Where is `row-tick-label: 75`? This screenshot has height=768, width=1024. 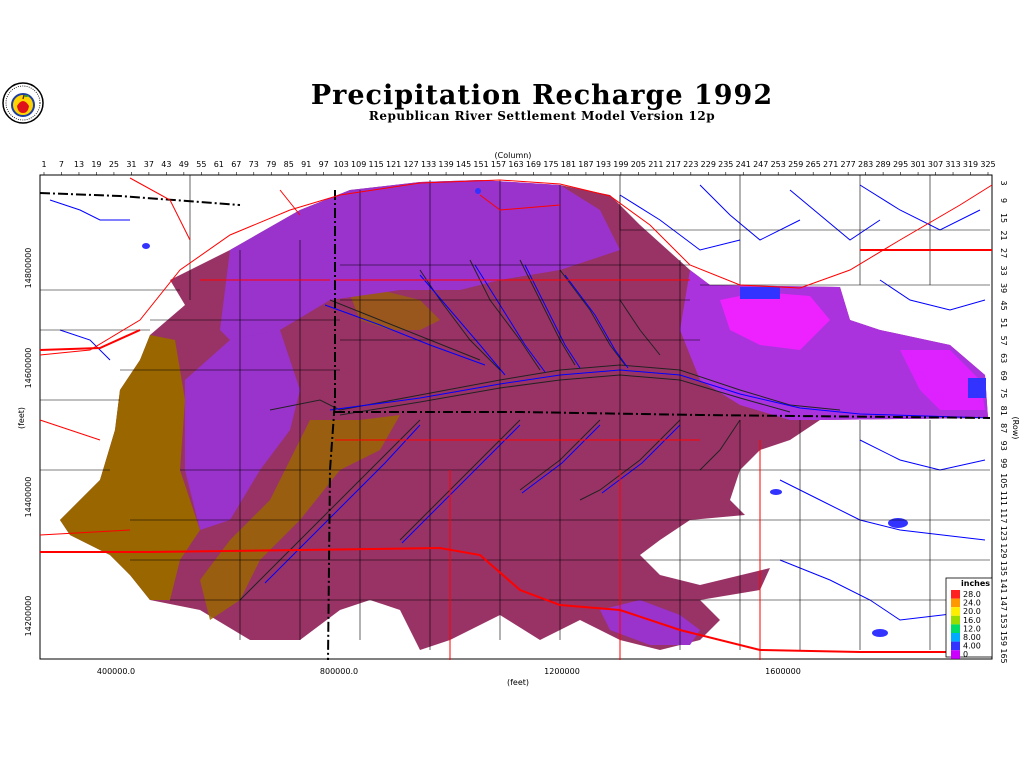 row-tick-label: 75 is located at coordinates (1003, 393).